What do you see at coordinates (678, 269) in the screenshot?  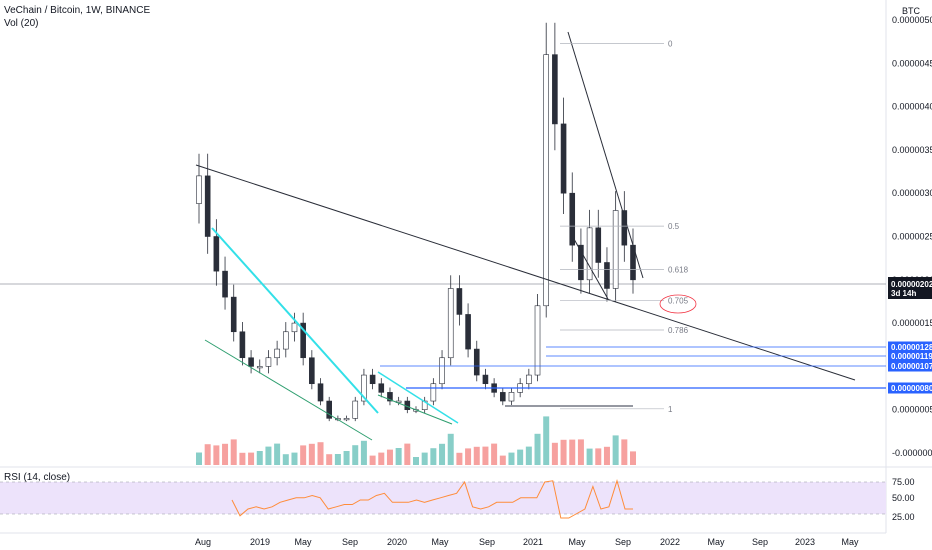 I see `fib-level-label: 0.618` at bounding box center [678, 269].